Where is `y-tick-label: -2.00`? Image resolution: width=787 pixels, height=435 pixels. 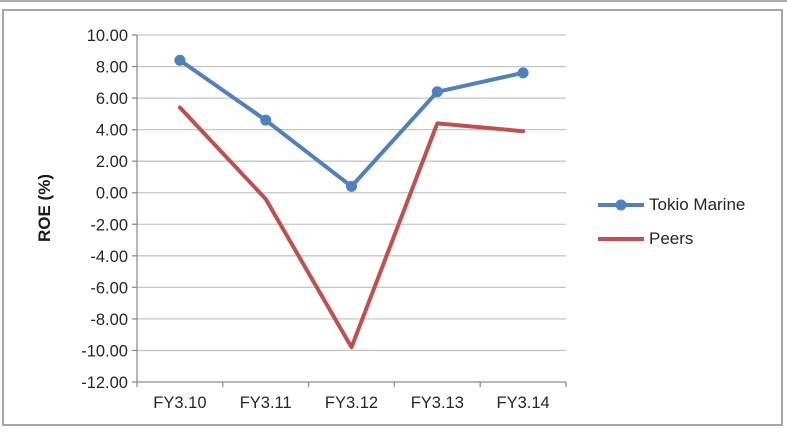
y-tick-label: -2.00 is located at coordinates (109, 225).